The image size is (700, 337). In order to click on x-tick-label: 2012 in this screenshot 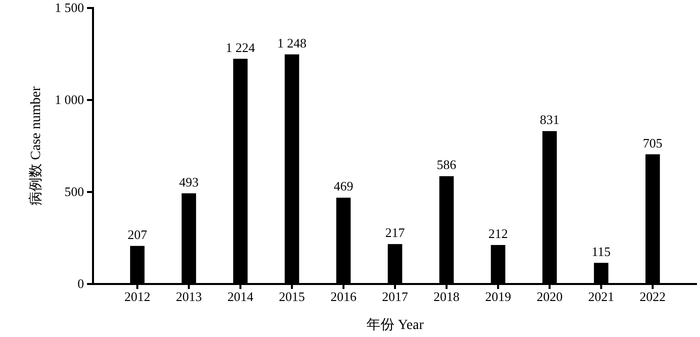, I will do `click(137, 296)`.